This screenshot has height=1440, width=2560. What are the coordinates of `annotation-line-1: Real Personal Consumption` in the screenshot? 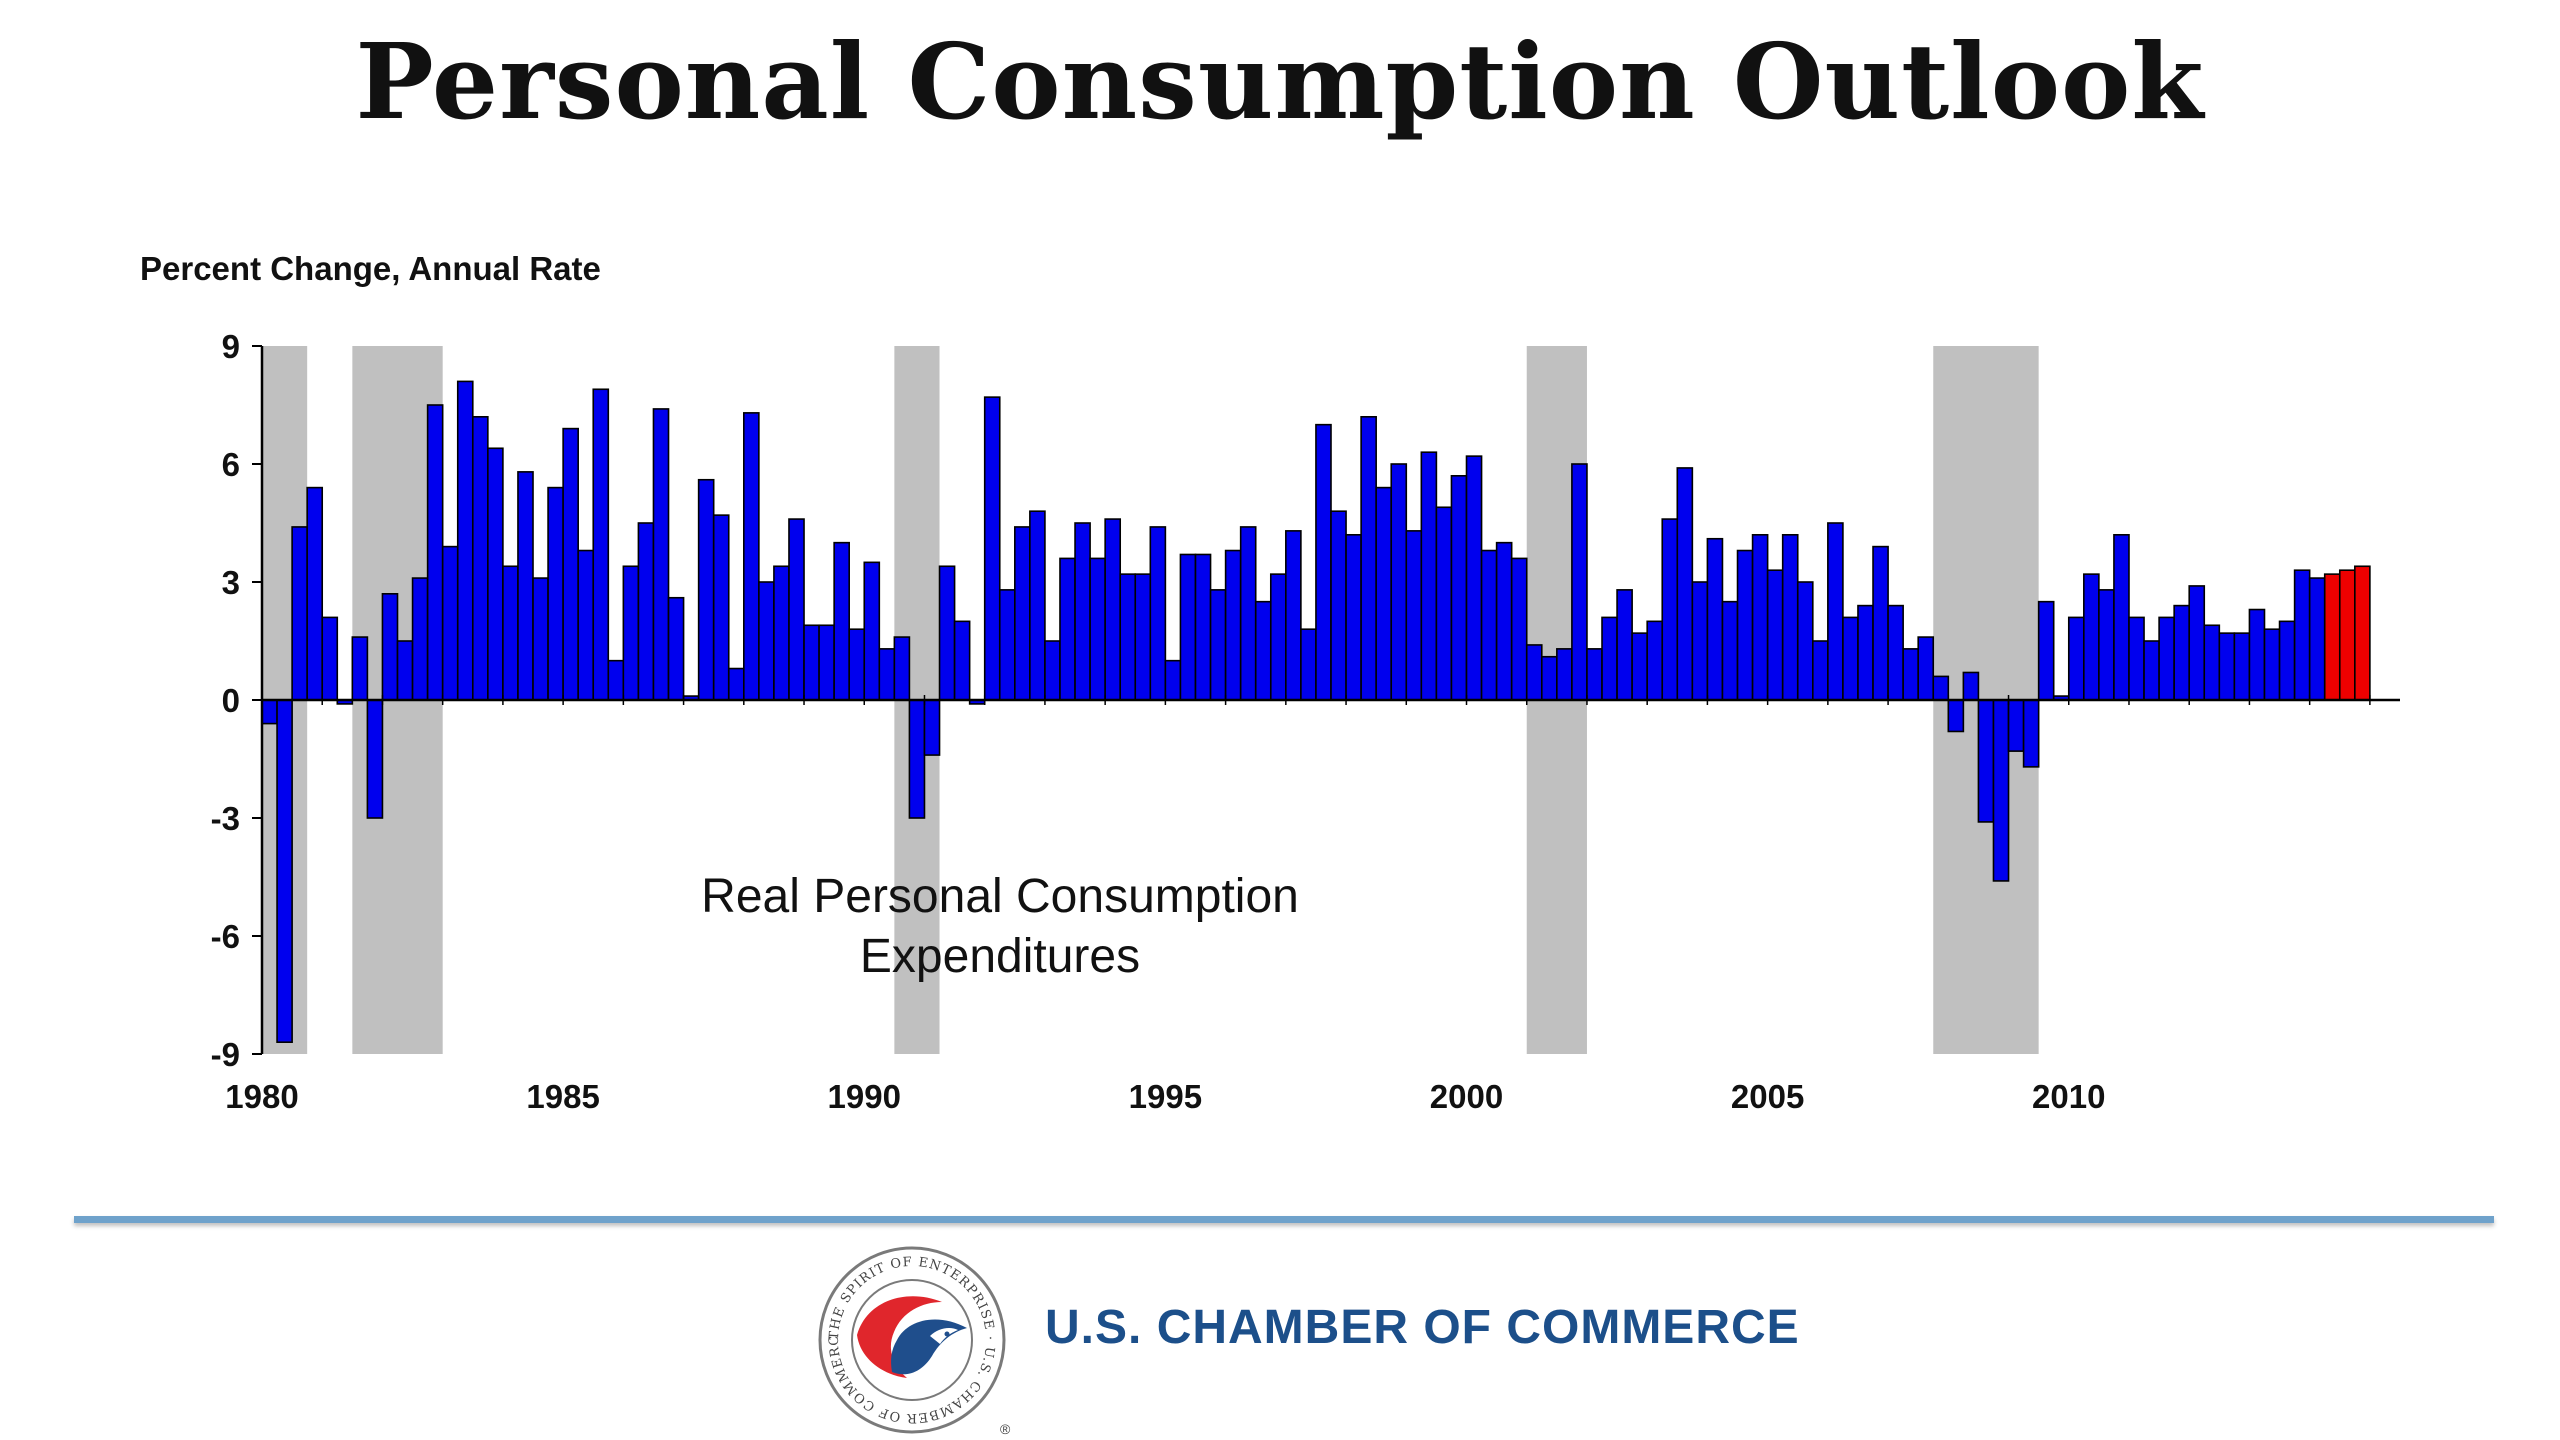 It's located at (1000, 896).